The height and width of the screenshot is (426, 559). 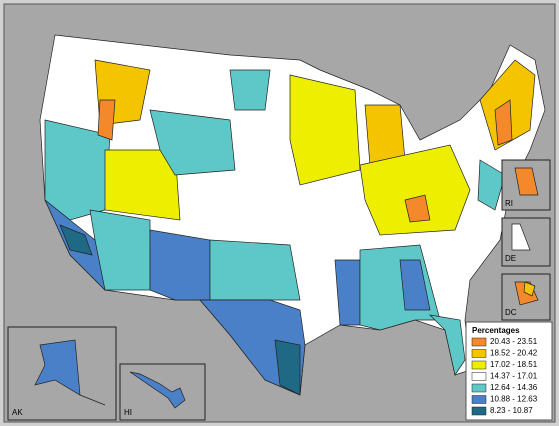 What do you see at coordinates (514, 376) in the screenshot?
I see `legend-label: 14.37 - 17.01` at bounding box center [514, 376].